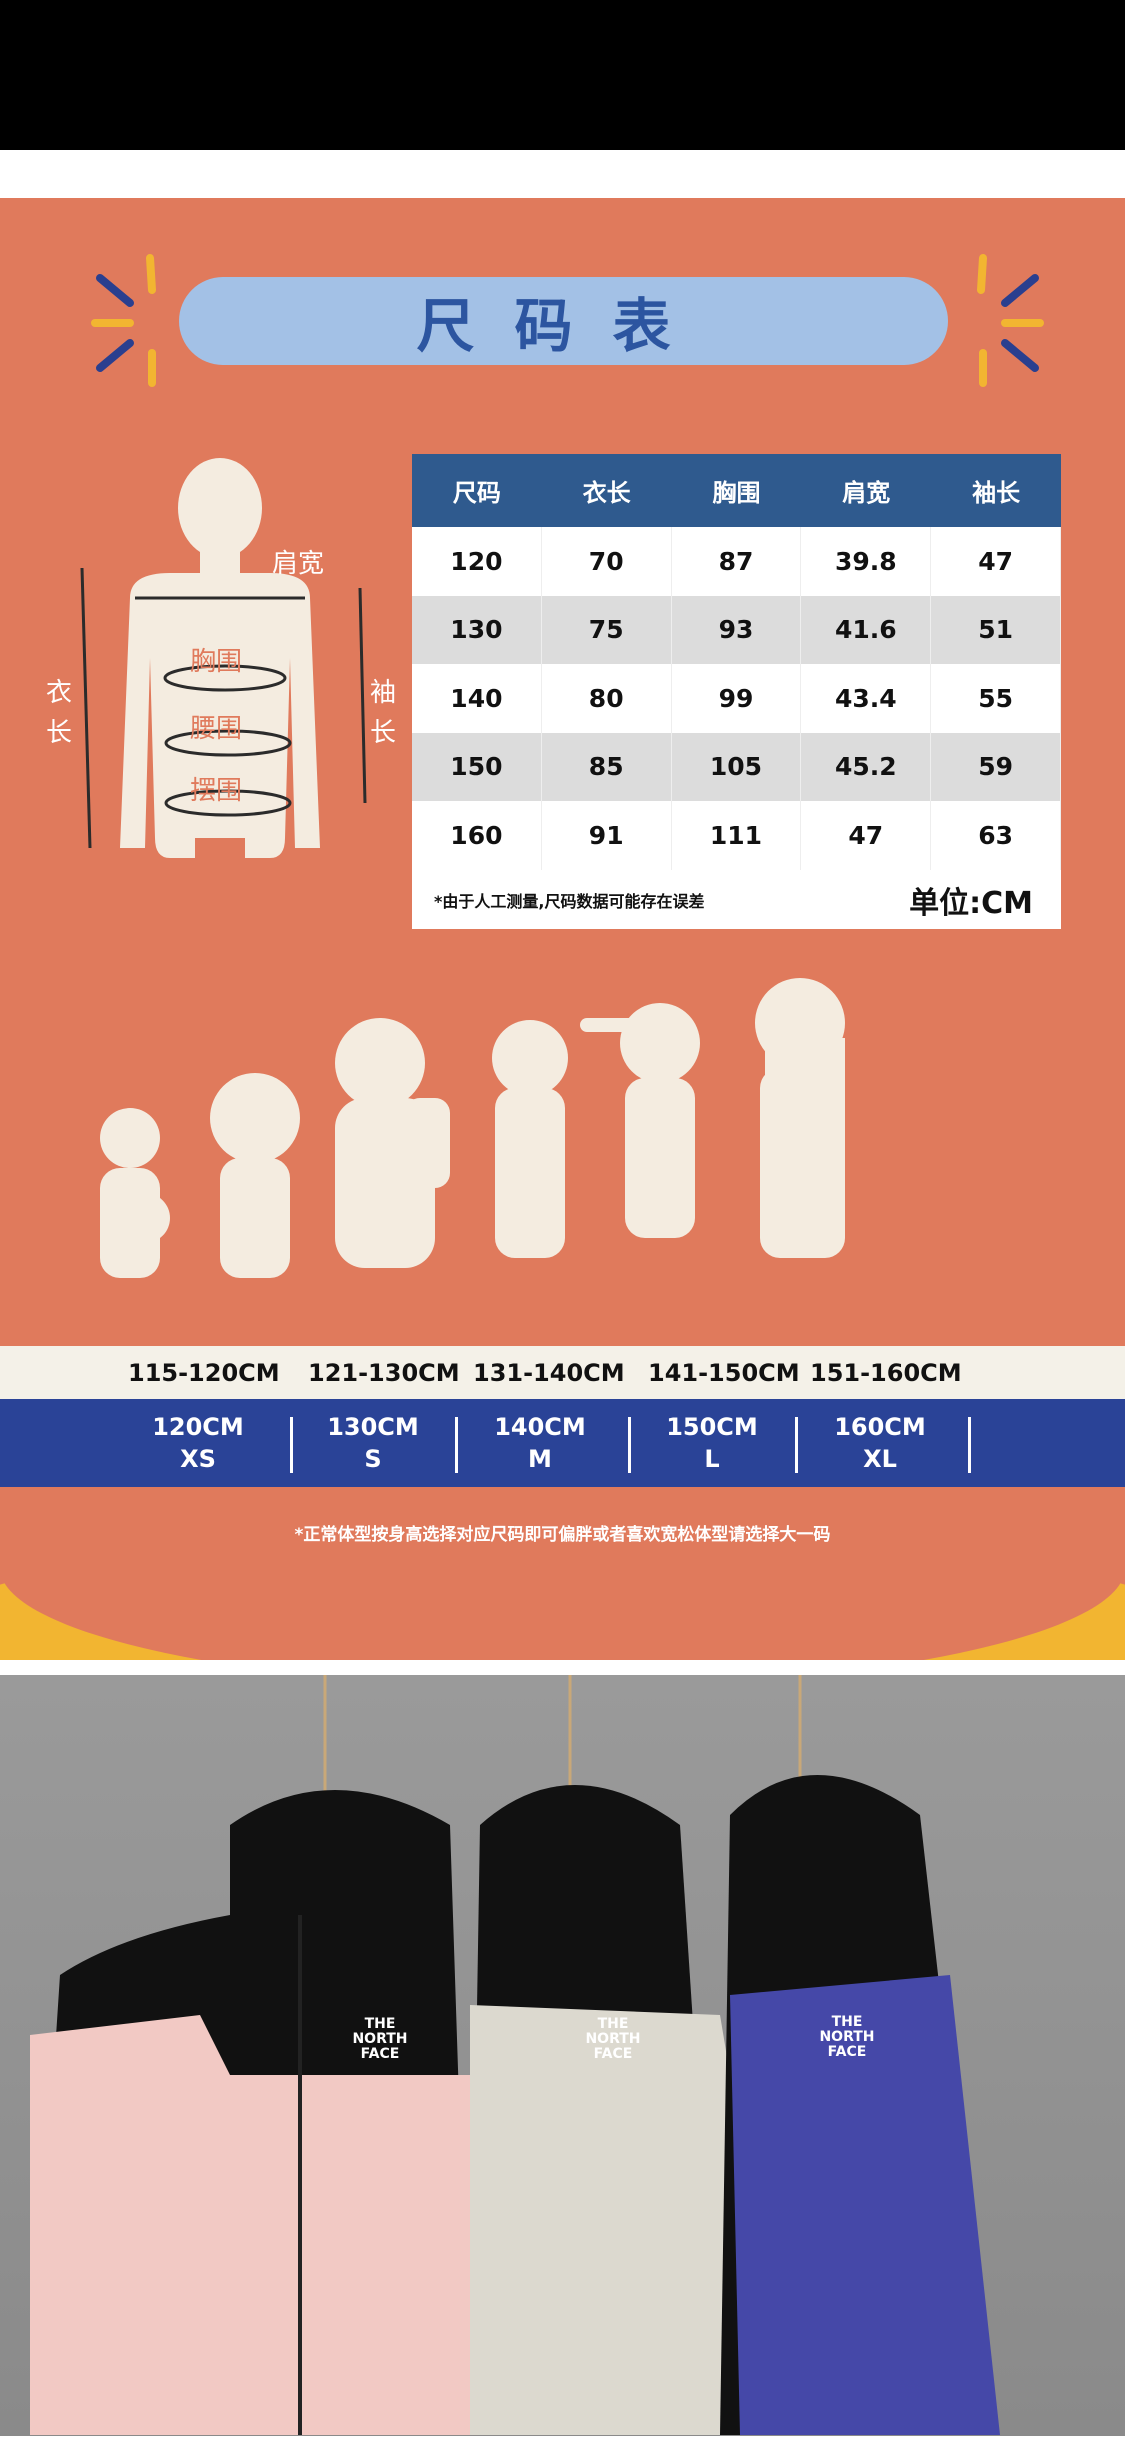 The height and width of the screenshot is (2440, 1125). Describe the element at coordinates (712, 1443) in the screenshot. I see `size-item: 150CM L` at that location.